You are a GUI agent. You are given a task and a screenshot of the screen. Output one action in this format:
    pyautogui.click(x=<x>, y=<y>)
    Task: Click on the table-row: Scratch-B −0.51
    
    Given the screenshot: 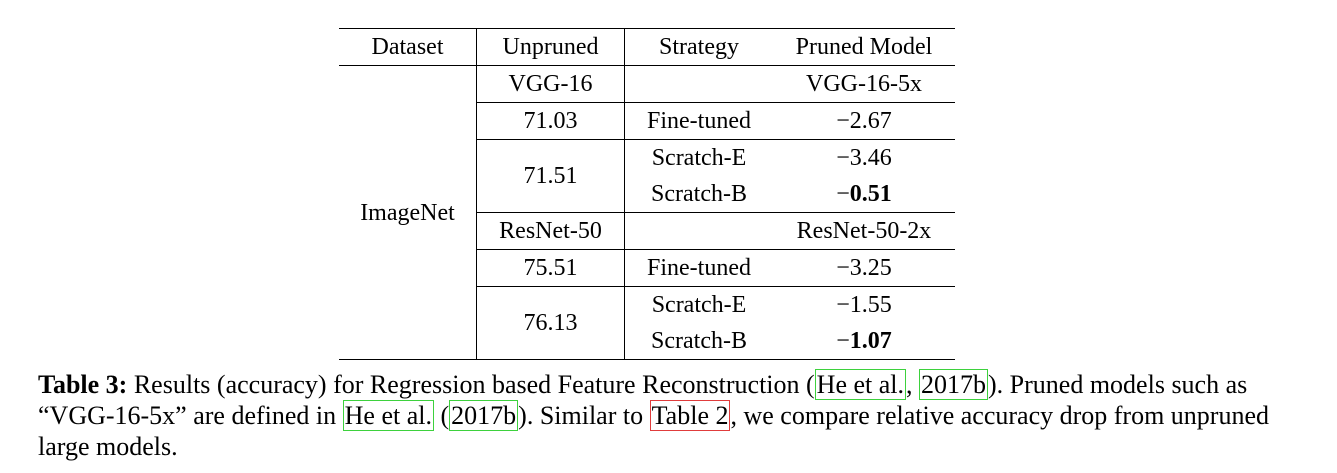 What is the action you would take?
    pyautogui.click(x=647, y=194)
    